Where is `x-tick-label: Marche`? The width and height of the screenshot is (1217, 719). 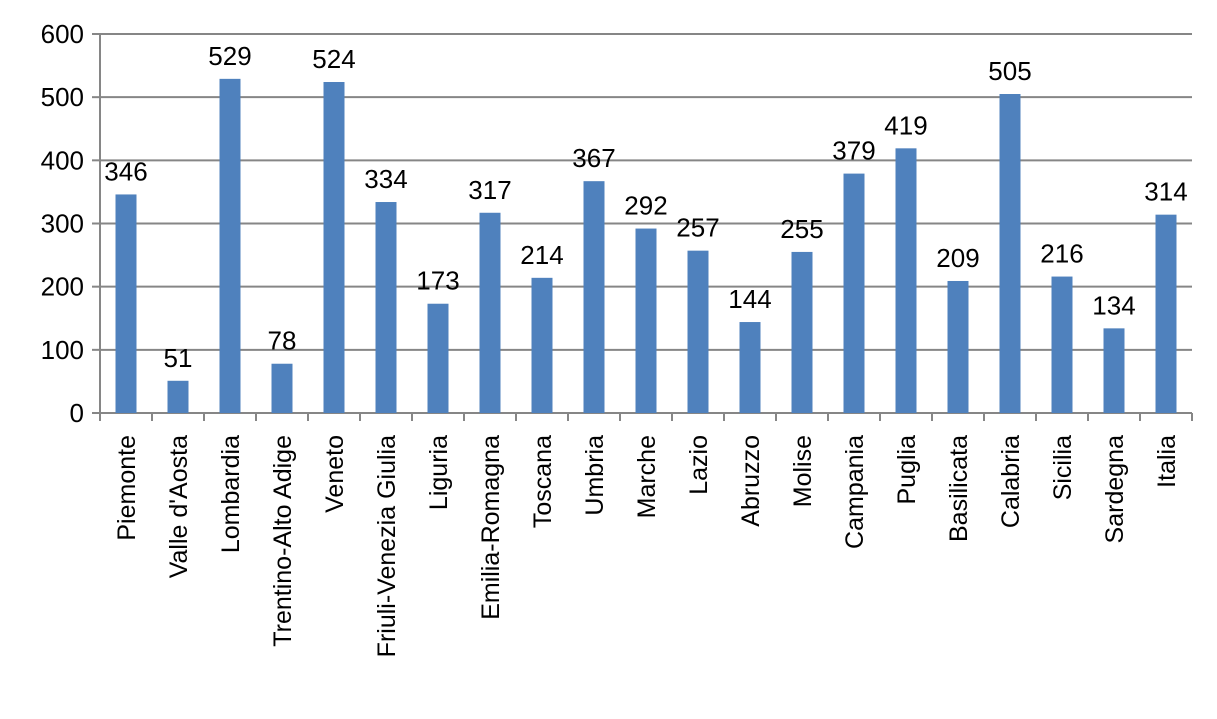 x-tick-label: Marche is located at coordinates (647, 476).